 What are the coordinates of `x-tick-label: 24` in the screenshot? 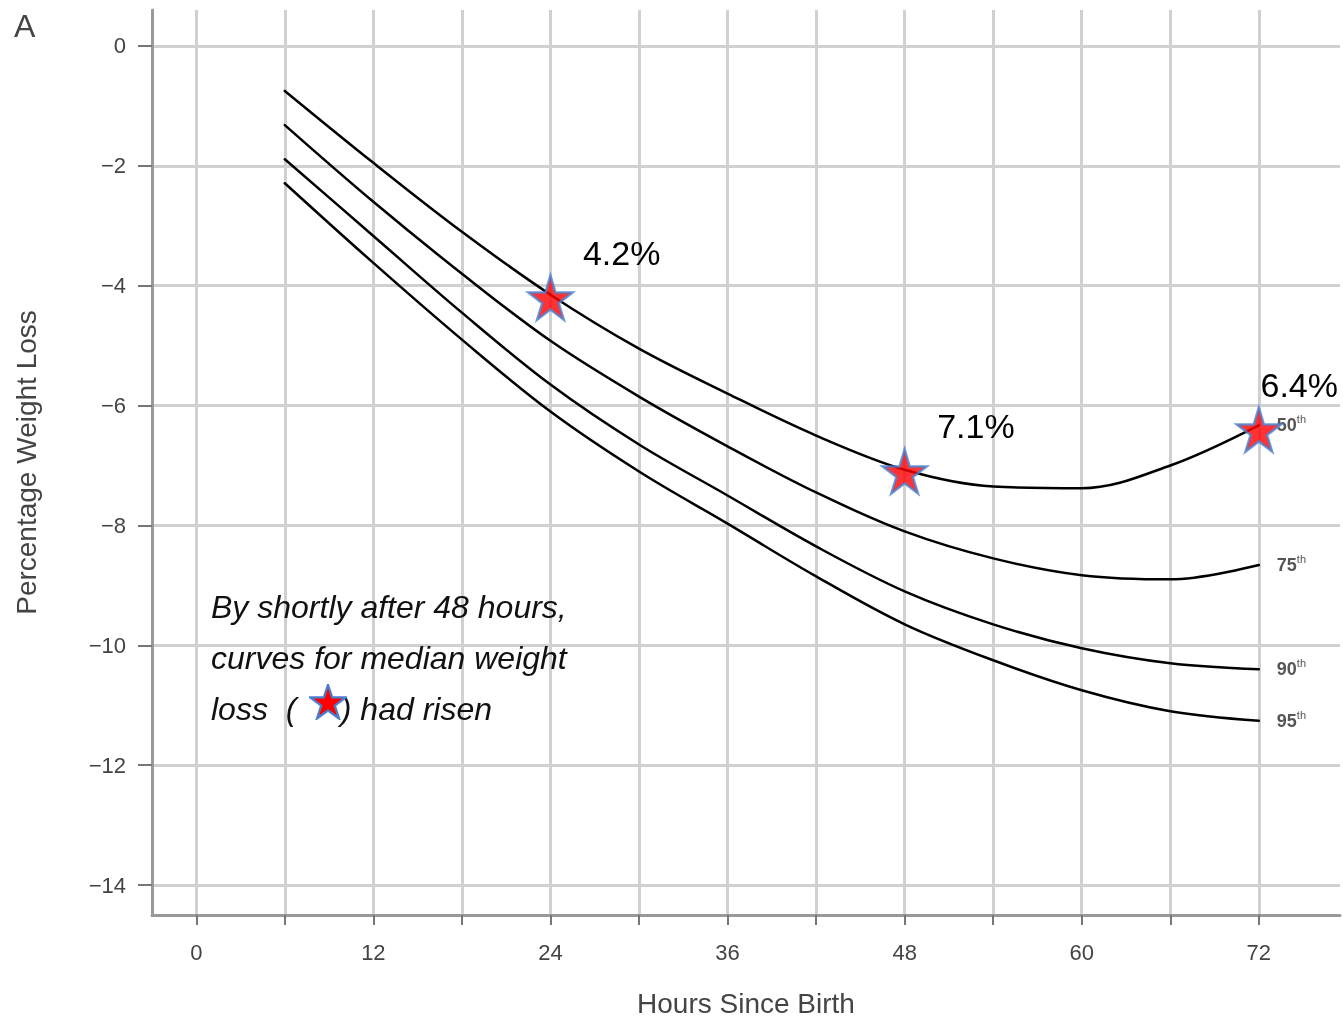 It's located at (550, 952).